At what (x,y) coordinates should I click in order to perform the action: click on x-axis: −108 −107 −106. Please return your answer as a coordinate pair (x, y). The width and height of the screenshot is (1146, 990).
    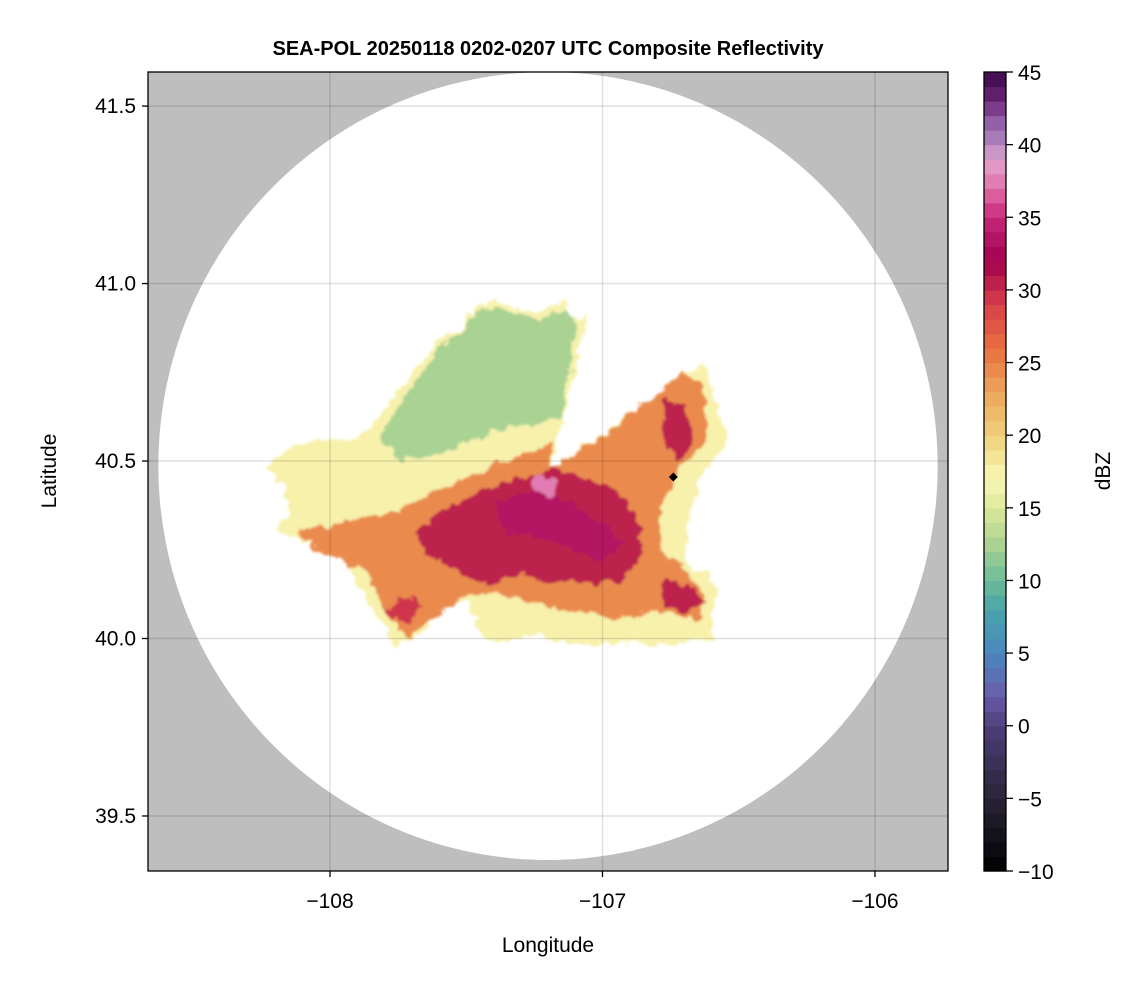
    Looking at the image, I should click on (602, 892).